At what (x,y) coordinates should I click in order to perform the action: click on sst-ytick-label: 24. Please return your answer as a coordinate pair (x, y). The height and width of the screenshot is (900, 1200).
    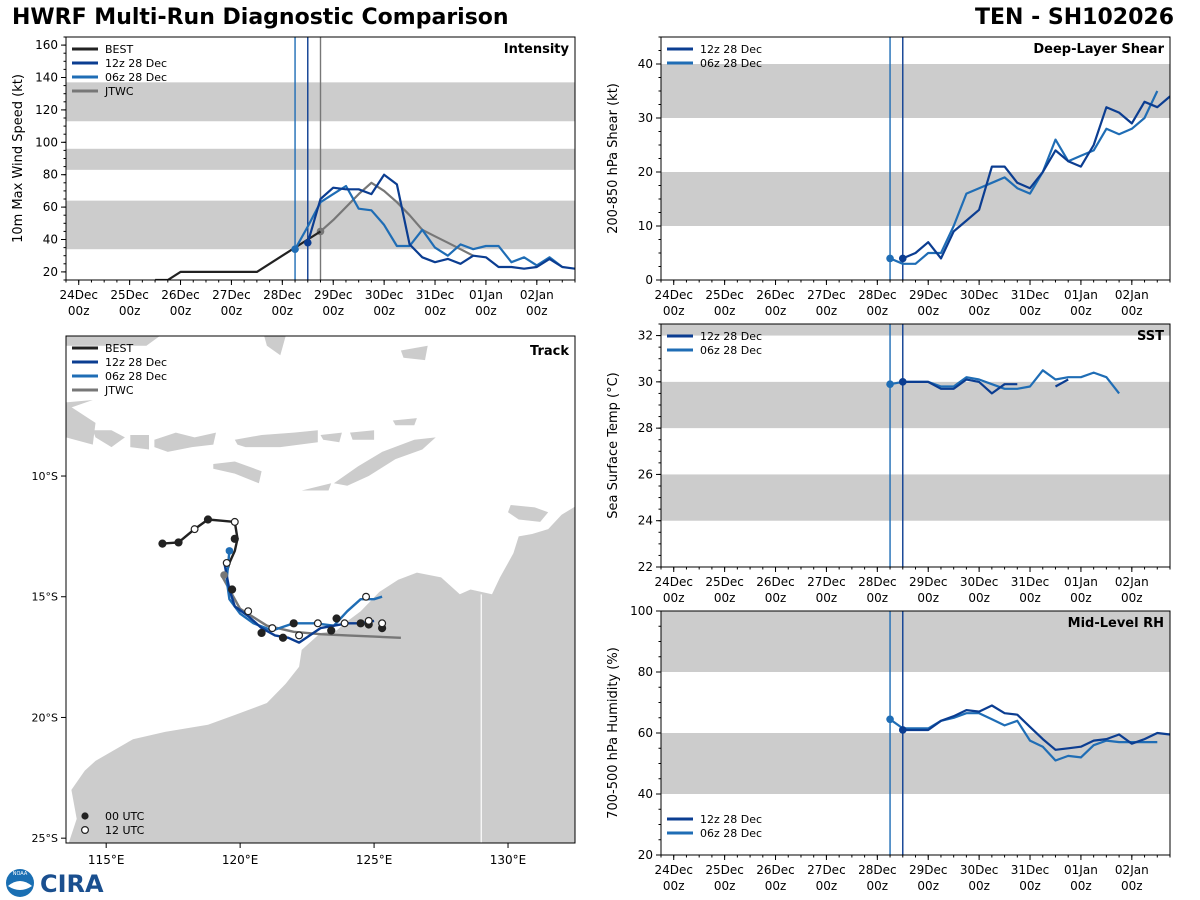
    Looking at the image, I should click on (645, 521).